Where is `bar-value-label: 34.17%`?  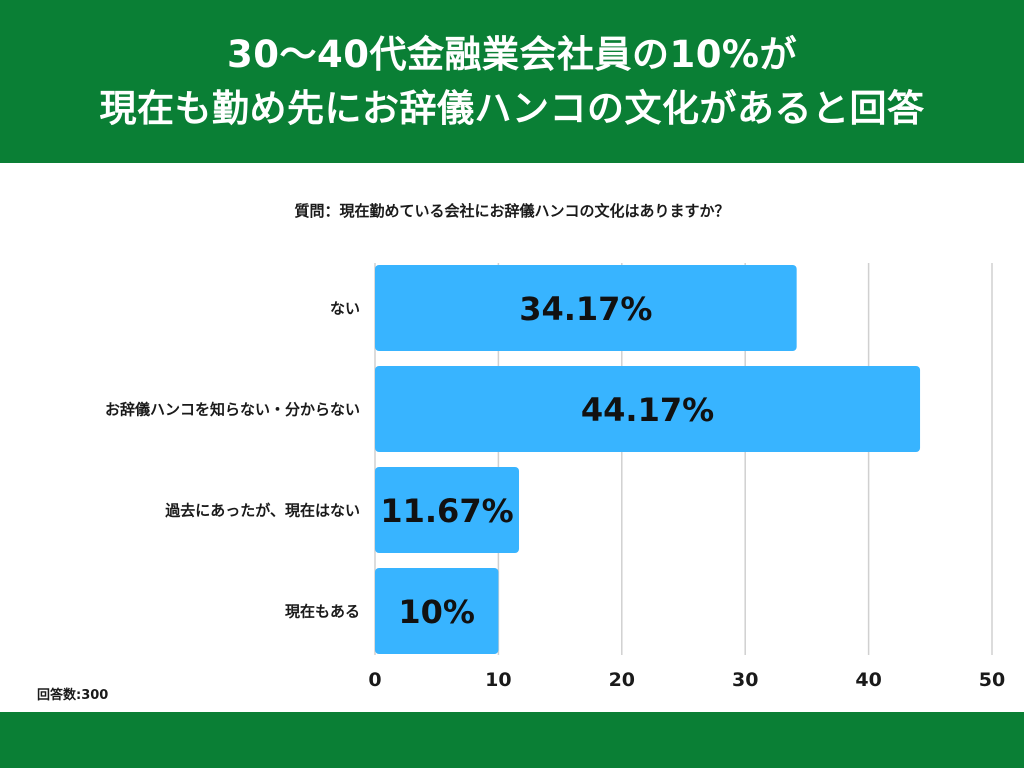
bar-value-label: 34.17% is located at coordinates (585, 309).